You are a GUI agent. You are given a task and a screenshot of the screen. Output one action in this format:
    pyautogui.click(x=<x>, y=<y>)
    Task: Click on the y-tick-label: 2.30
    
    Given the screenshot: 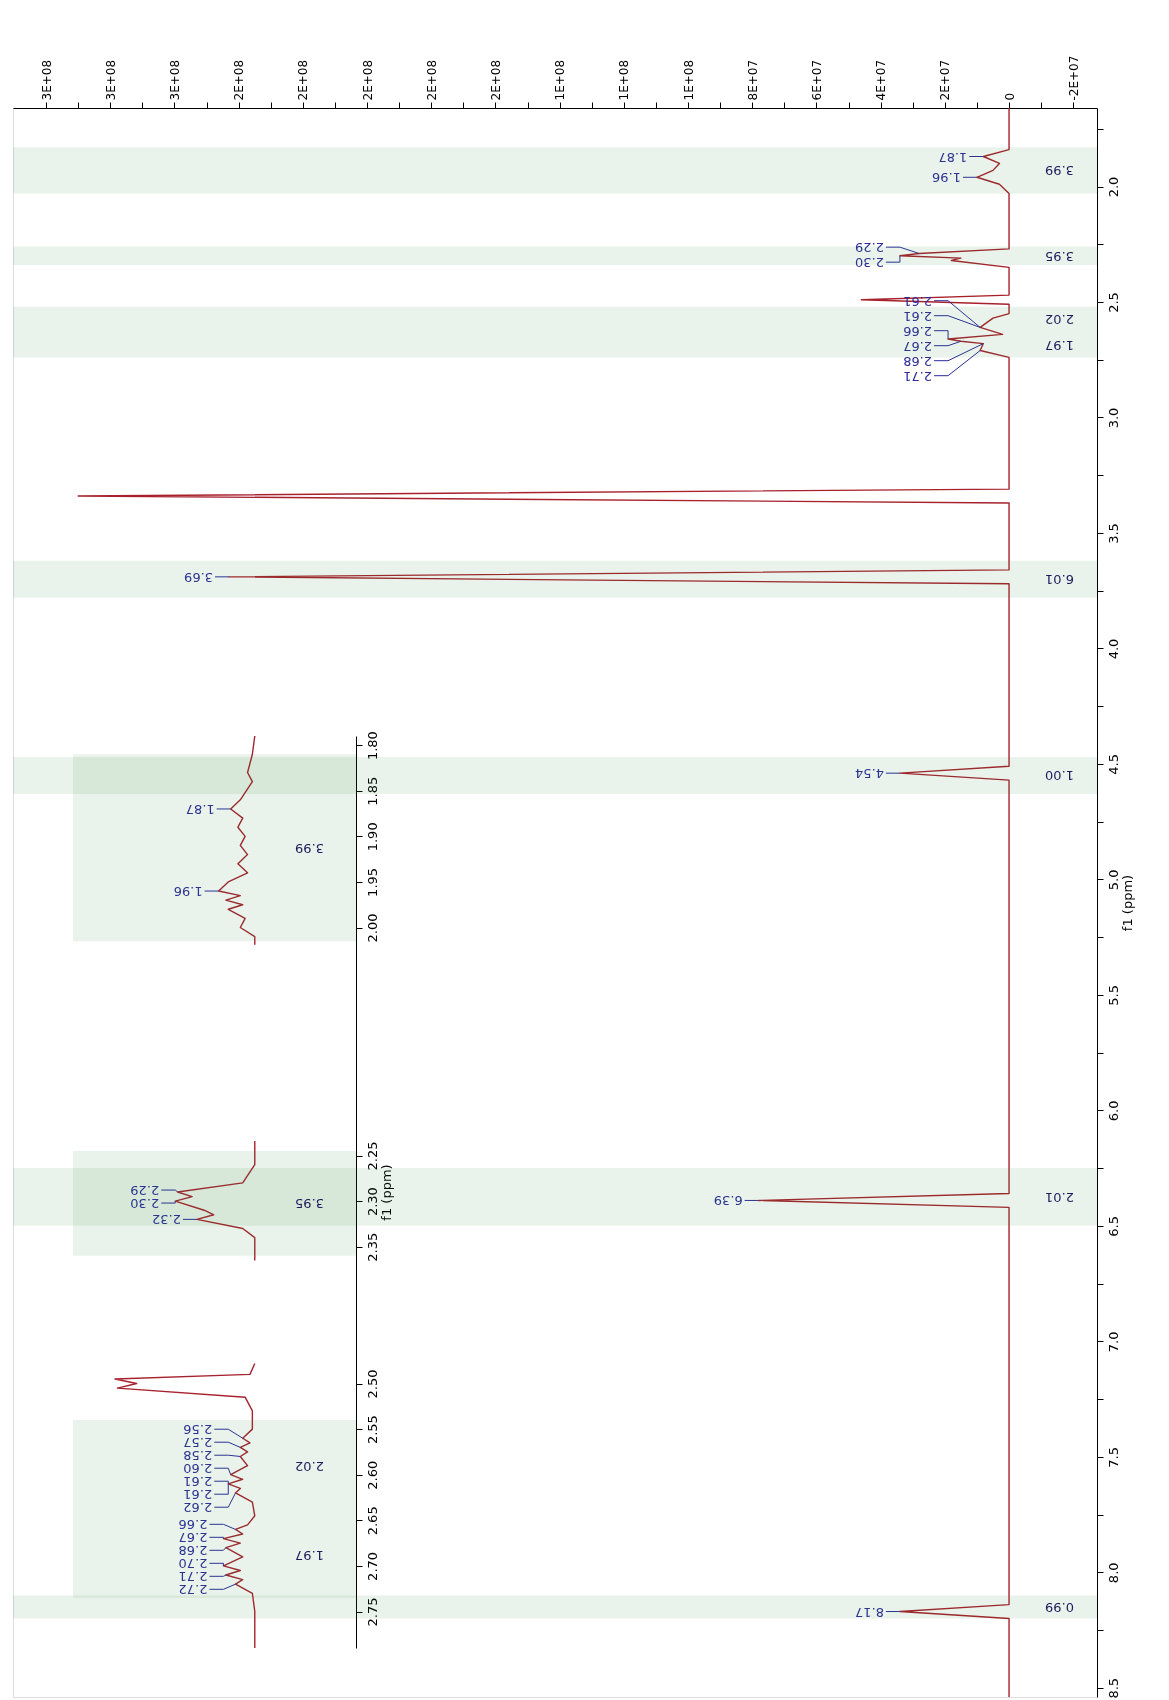 What is the action you would take?
    pyautogui.click(x=372, y=1202)
    